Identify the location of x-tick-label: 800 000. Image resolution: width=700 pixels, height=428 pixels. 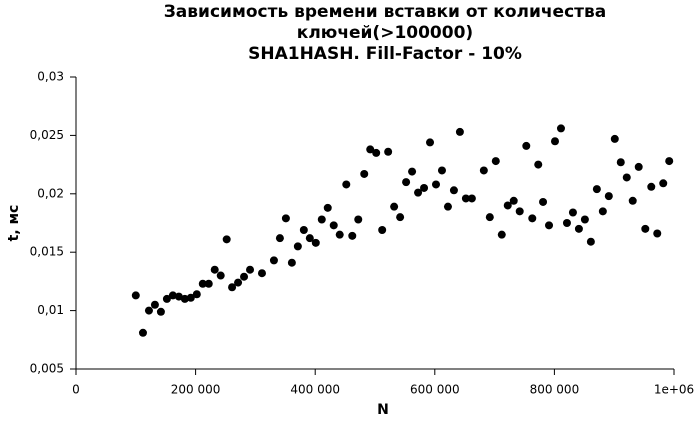
(555, 390).